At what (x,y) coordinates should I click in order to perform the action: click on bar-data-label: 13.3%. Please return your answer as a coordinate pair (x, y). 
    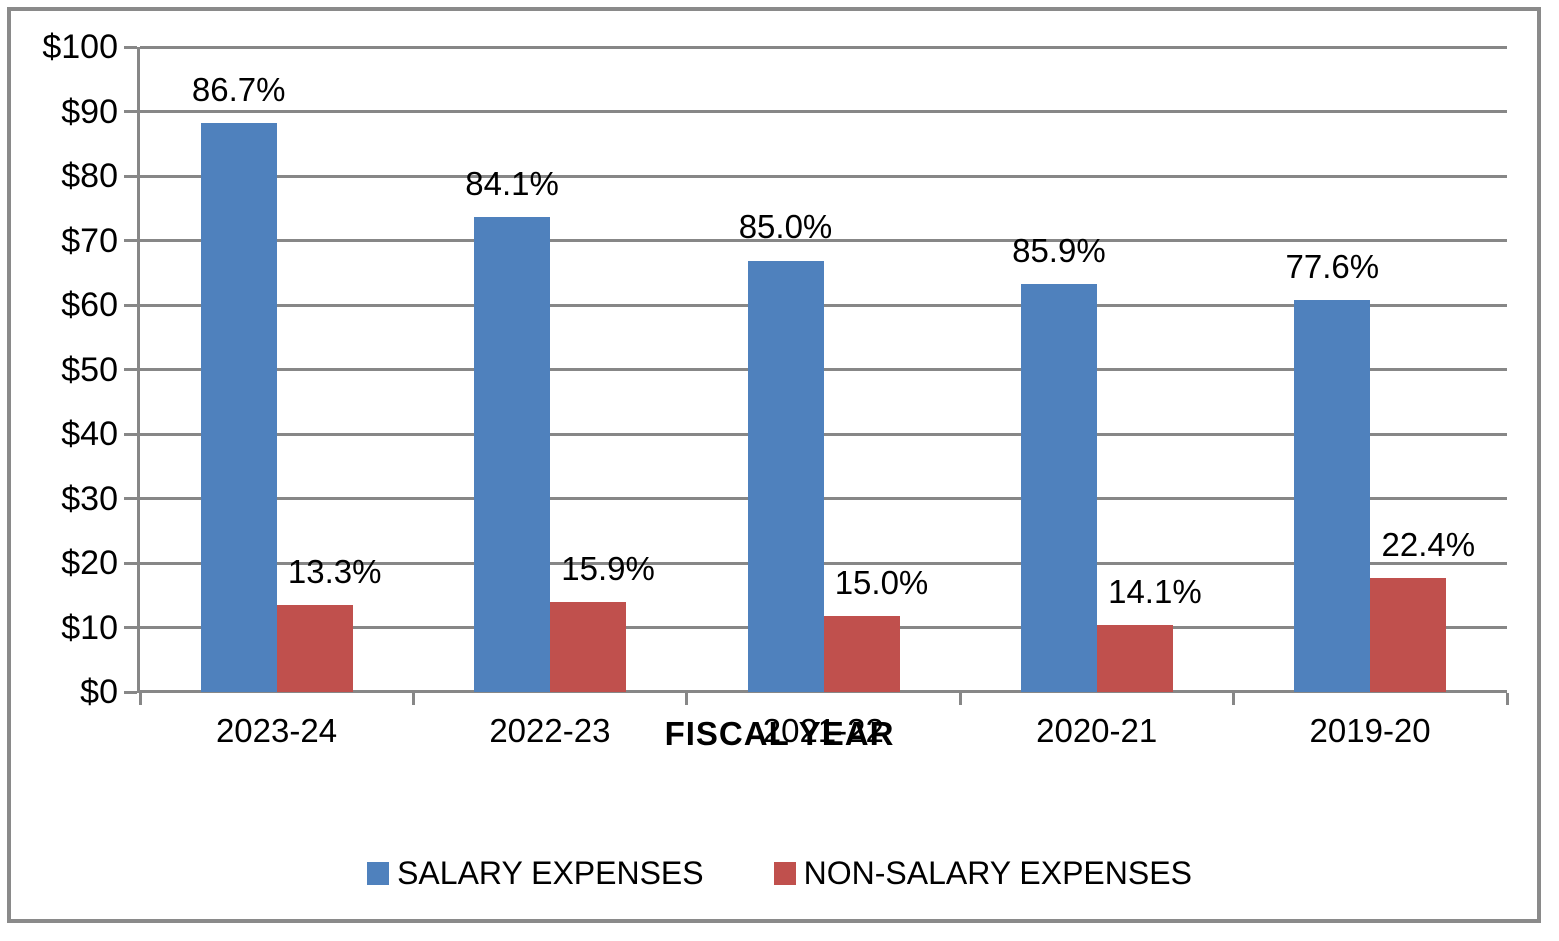
    Looking at the image, I should click on (334, 571).